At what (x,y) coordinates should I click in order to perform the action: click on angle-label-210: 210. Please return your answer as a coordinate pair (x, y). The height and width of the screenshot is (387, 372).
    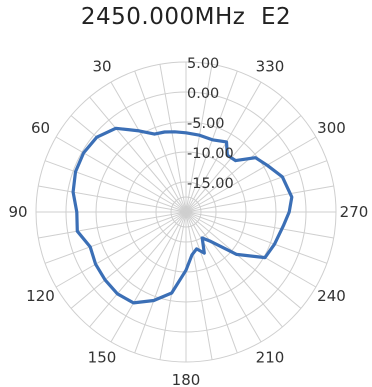
    Looking at the image, I should click on (270, 358).